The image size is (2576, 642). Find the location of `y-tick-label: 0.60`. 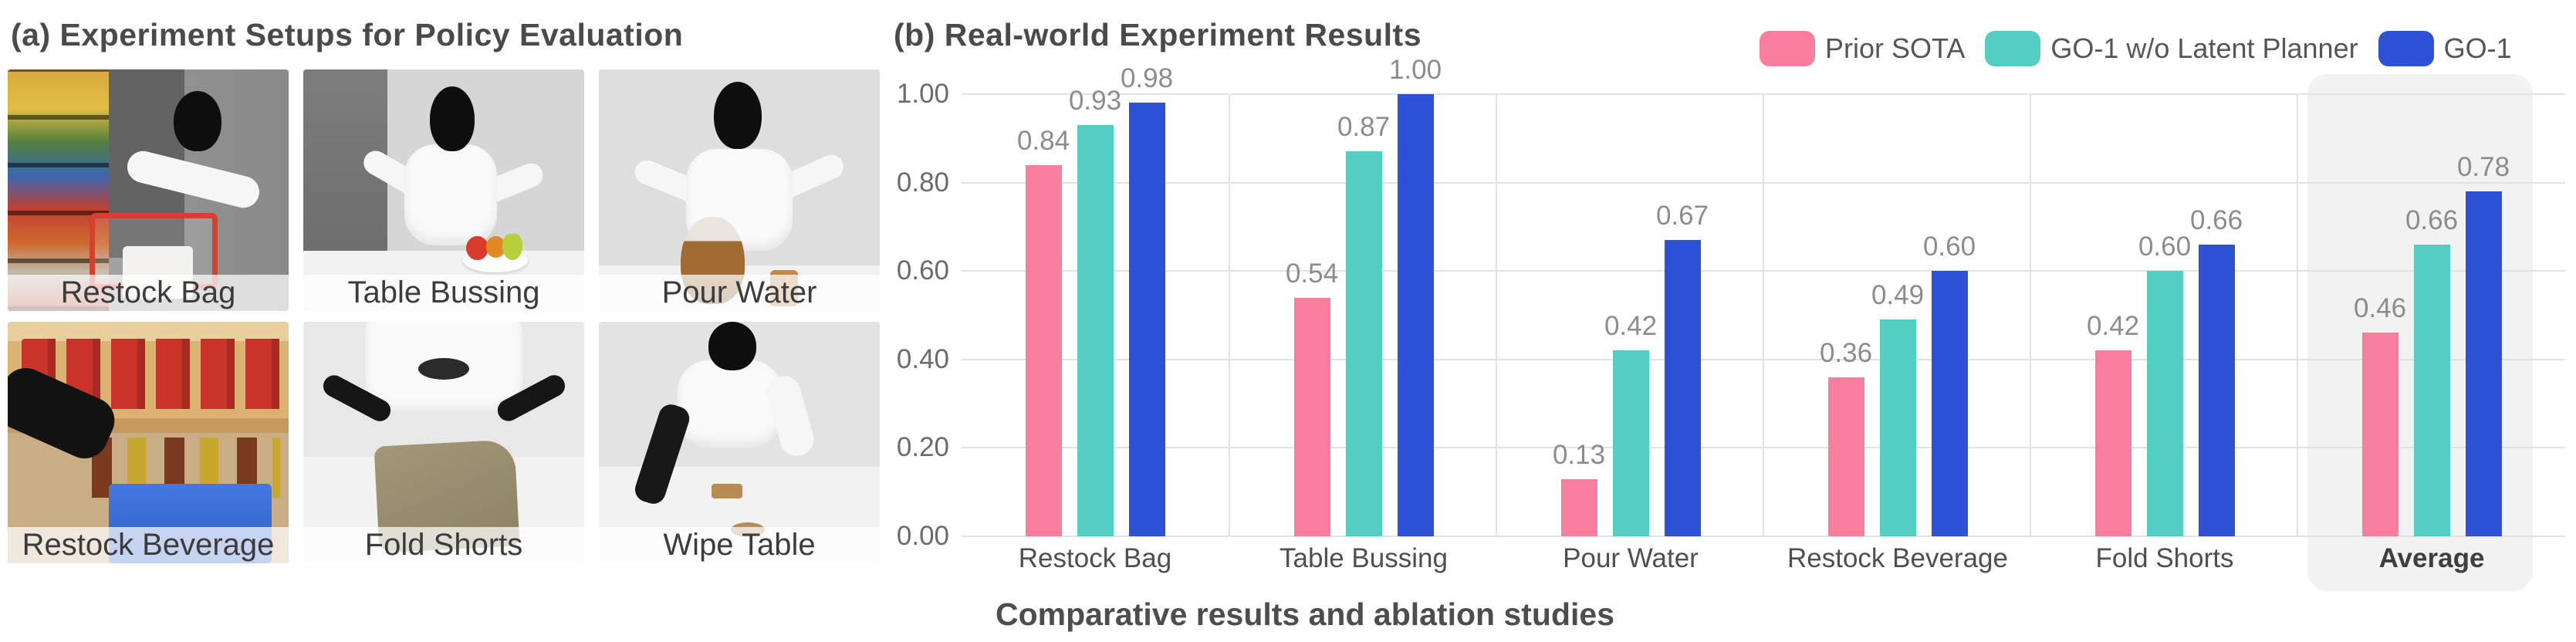

y-tick-label: 0.60 is located at coordinates (923, 270).